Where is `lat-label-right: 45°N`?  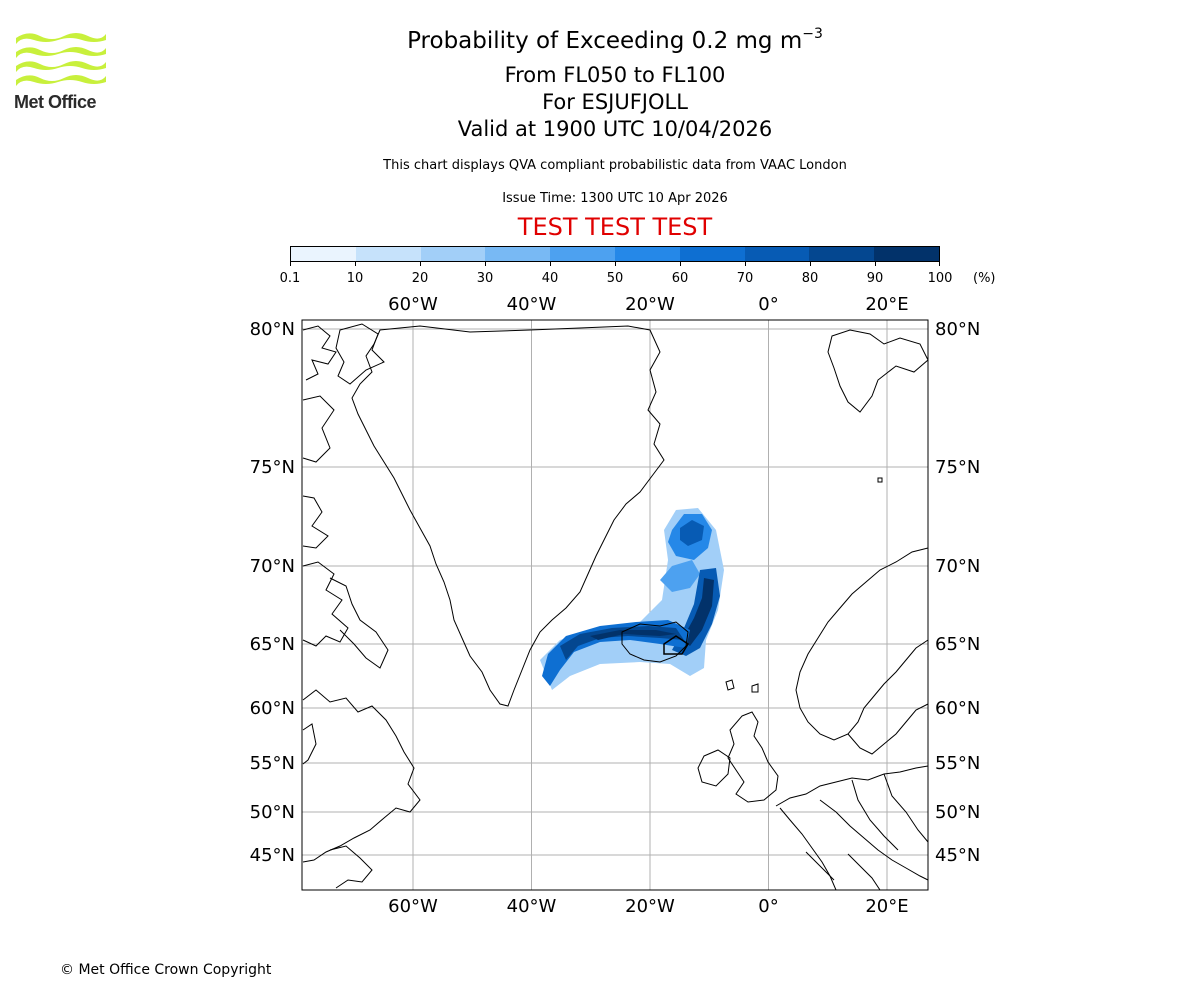
lat-label-right: 45°N is located at coordinates (957, 855).